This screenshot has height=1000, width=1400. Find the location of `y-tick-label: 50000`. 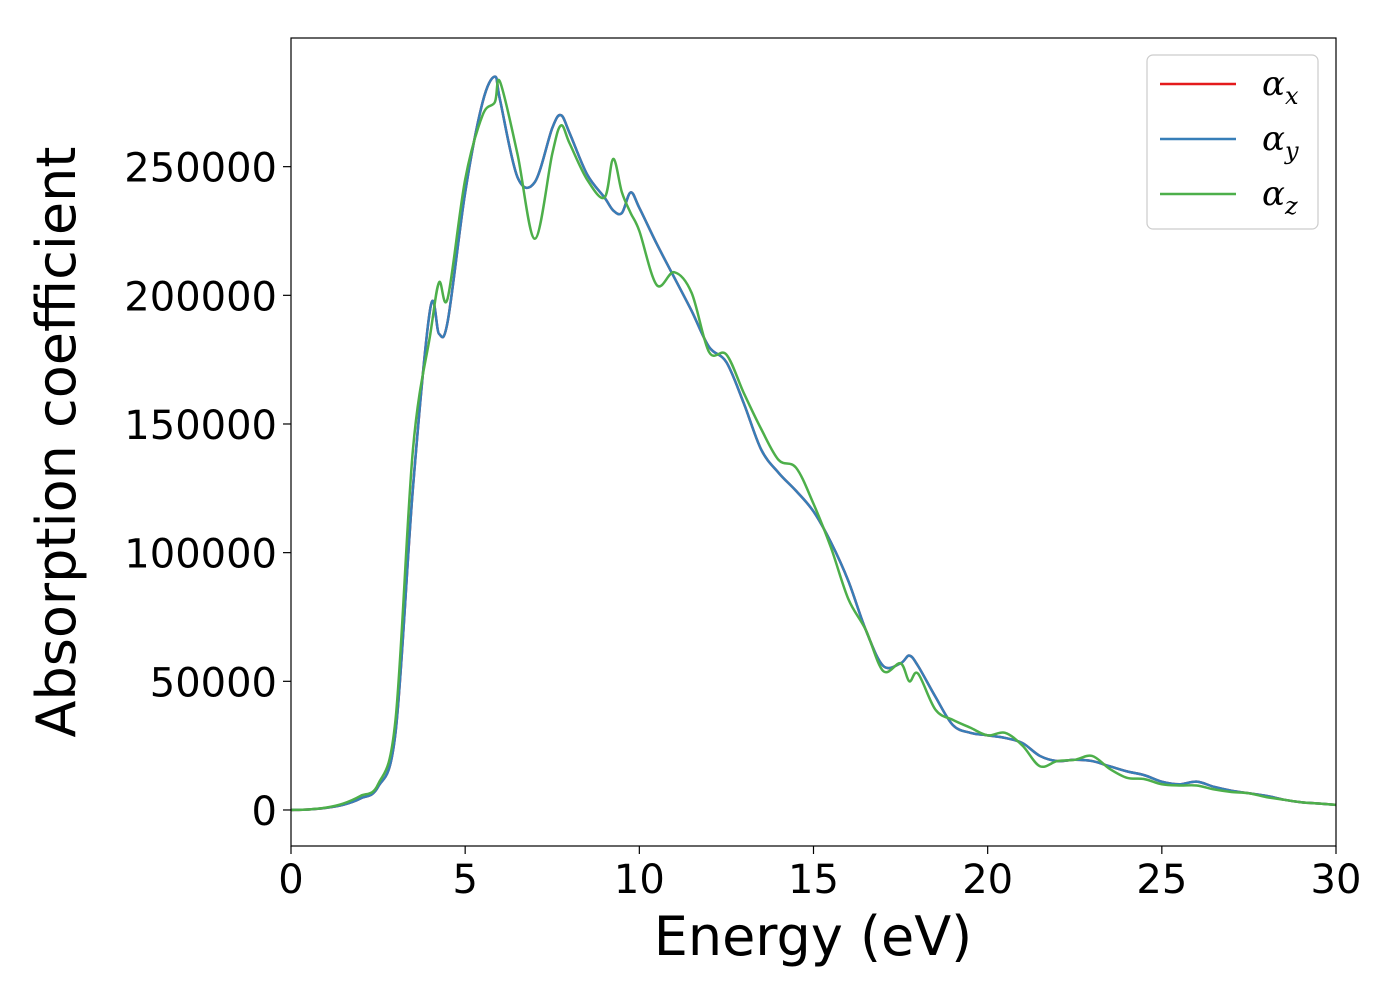

y-tick-label: 50000 is located at coordinates (213, 683).